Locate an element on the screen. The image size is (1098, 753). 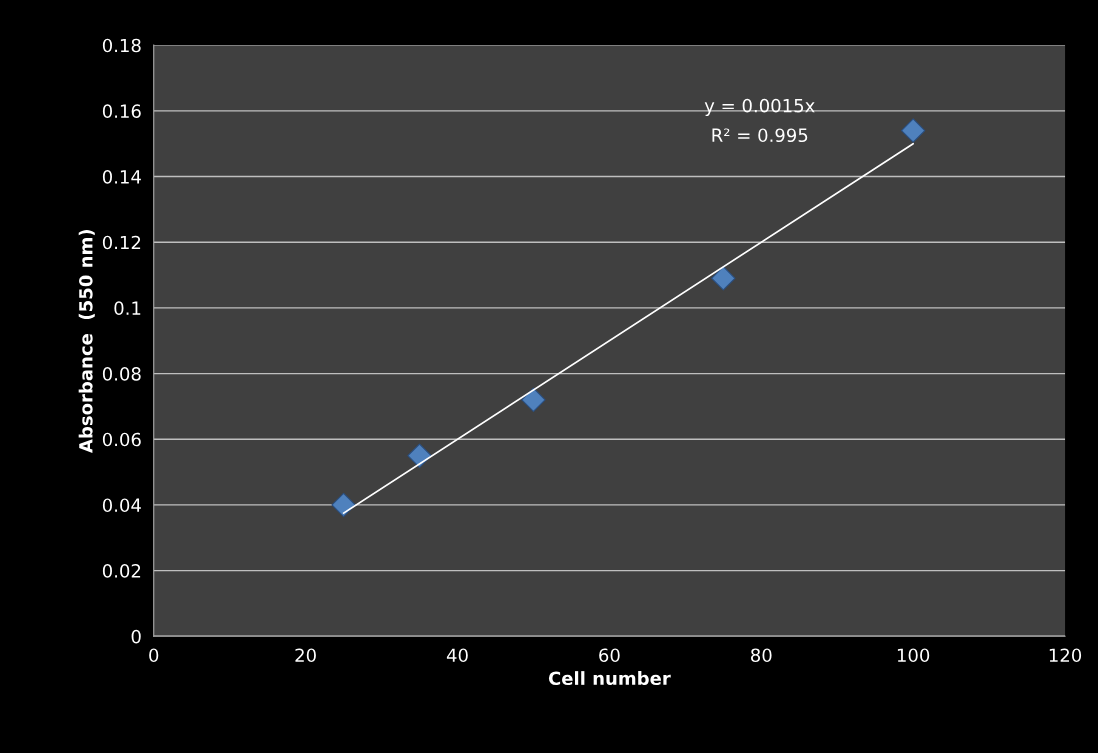
x-tick-label: 60 is located at coordinates (609, 655).